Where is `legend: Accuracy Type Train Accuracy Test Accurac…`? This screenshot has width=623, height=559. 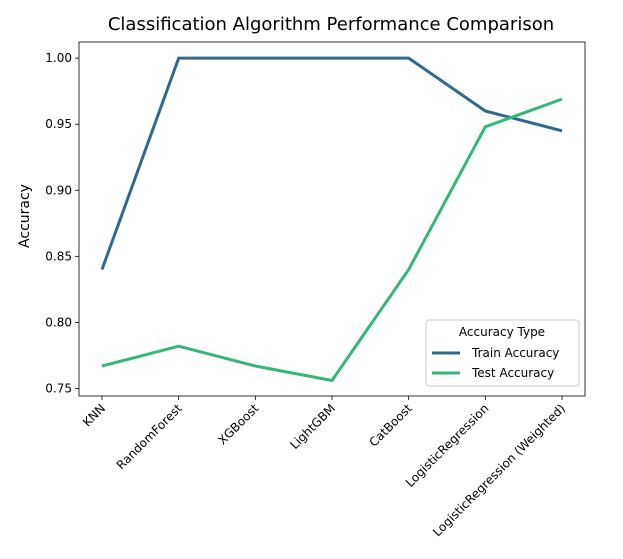
legend: Accuracy Type Train Accuracy Test Accurac… is located at coordinates (502, 353).